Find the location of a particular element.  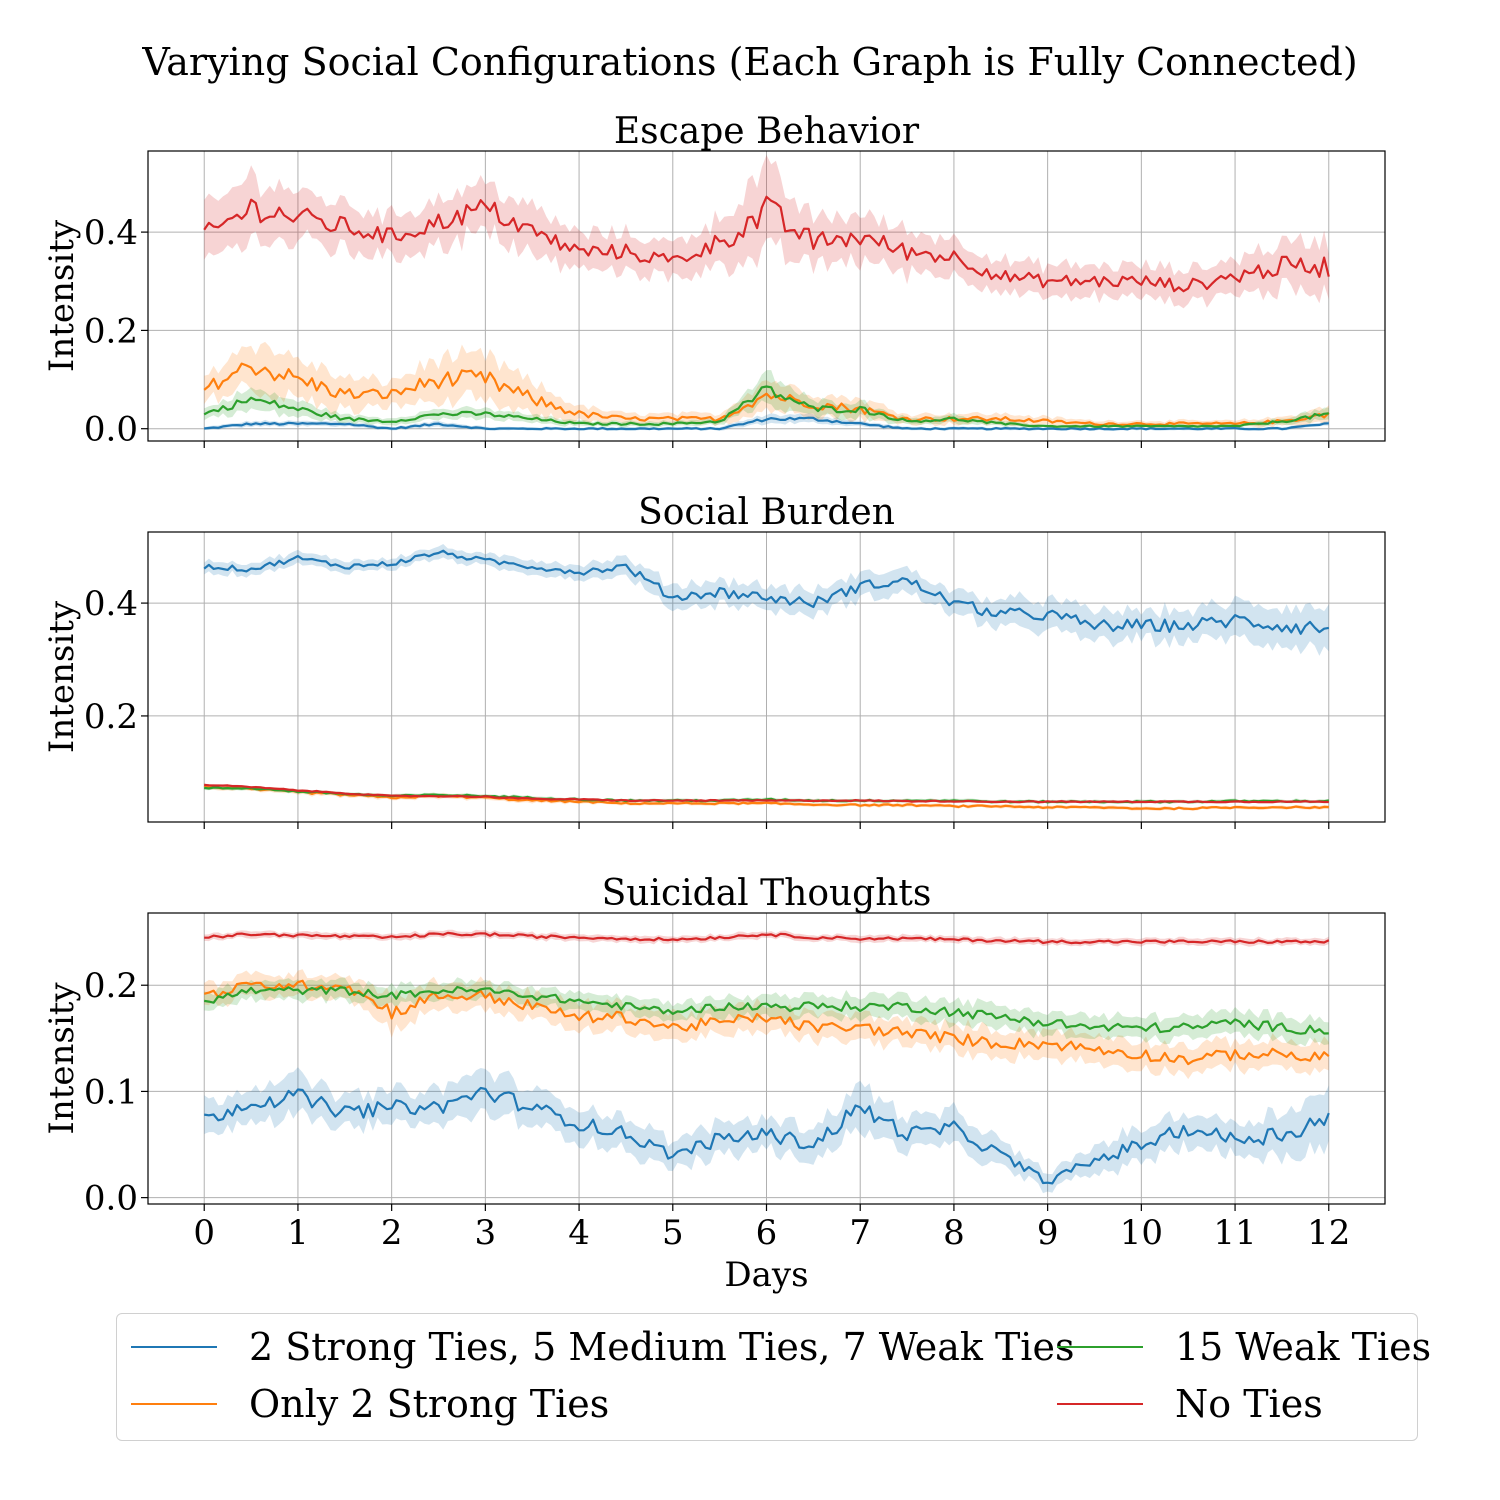

legend-line-green is located at coordinates (1100, 1347).